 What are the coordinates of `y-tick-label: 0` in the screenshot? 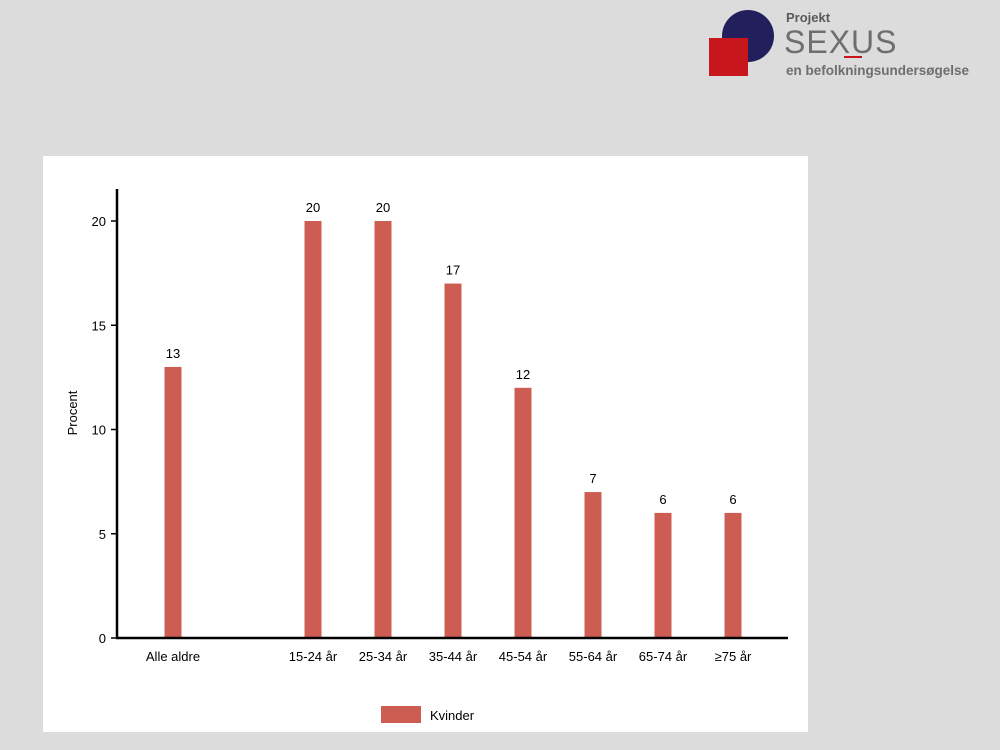 It's located at (102, 638).